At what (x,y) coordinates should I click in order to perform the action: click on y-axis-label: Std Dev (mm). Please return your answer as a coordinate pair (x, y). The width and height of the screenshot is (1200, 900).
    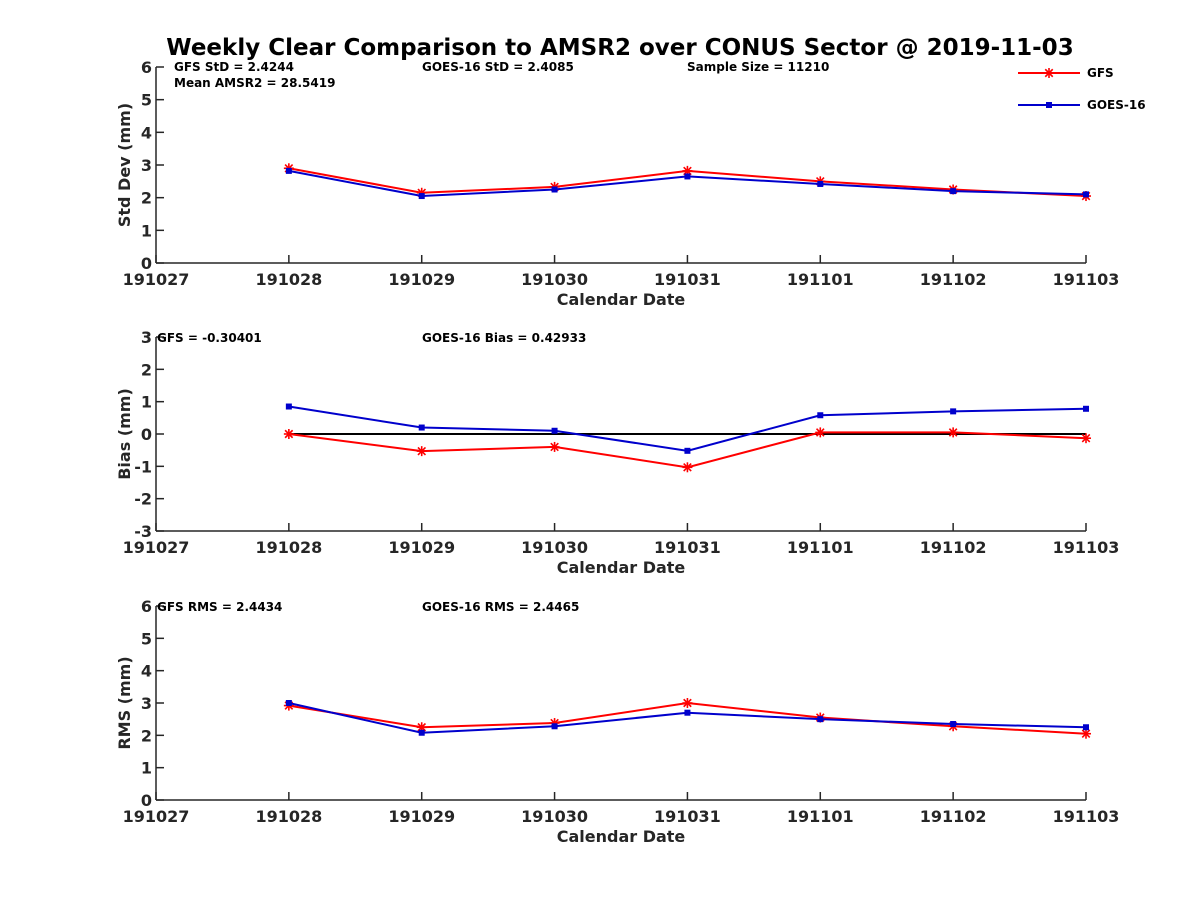
    Looking at the image, I should click on (124, 165).